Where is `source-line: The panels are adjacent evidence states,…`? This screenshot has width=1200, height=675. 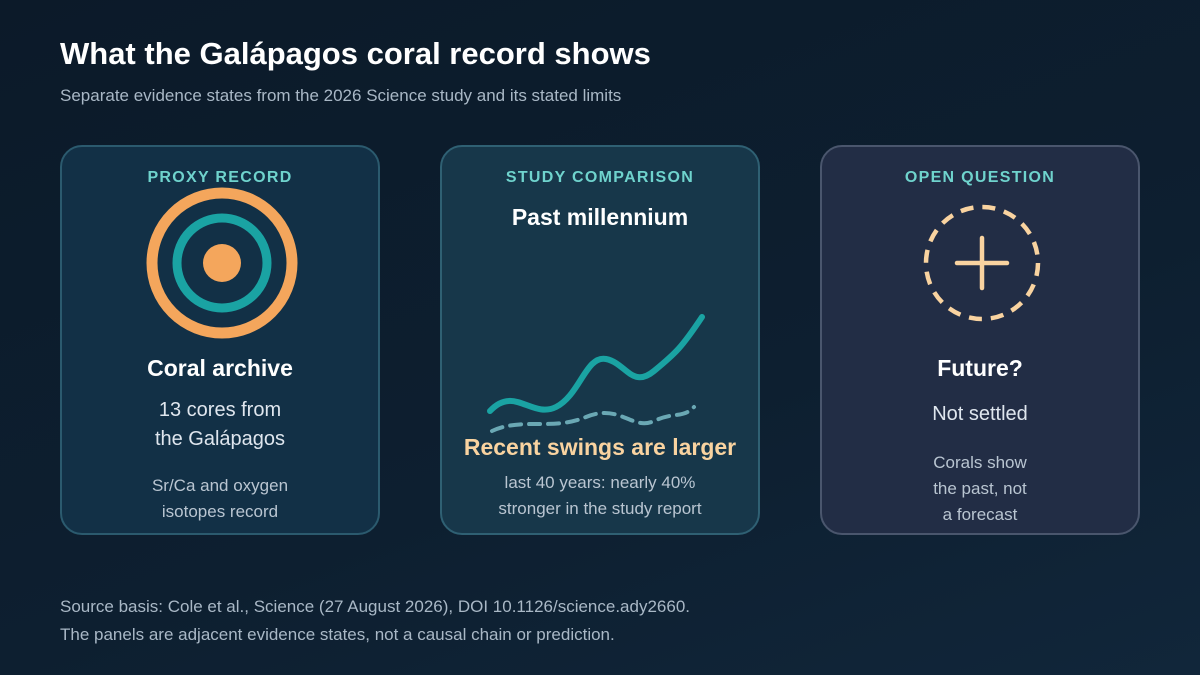
source-line: The panels are adjacent evidence states,… is located at coordinates (337, 634).